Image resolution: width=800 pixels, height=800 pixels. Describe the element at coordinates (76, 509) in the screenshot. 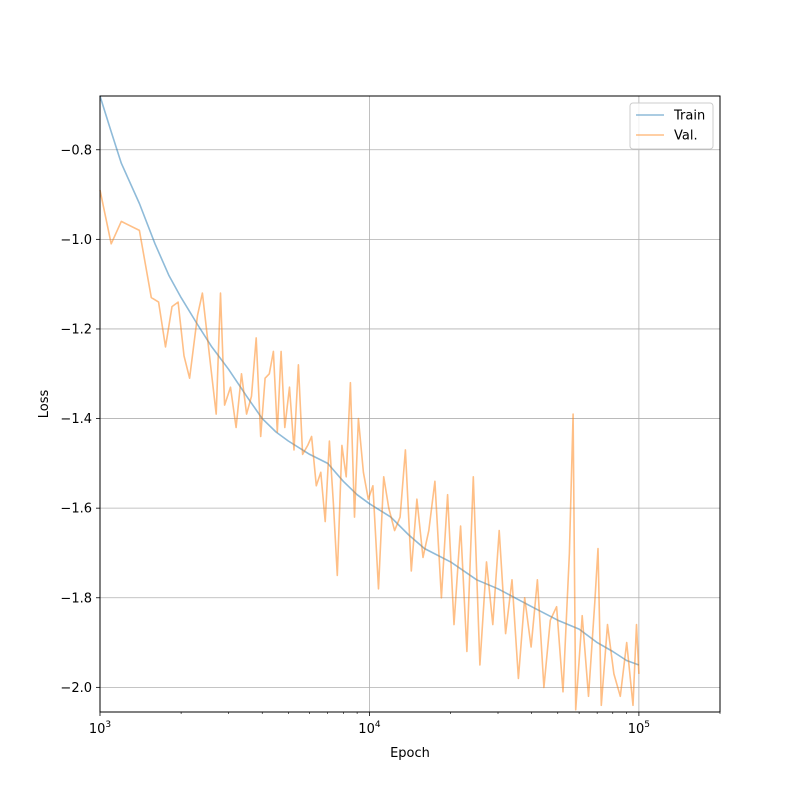

I see `y-tick-label: −1.6` at that location.